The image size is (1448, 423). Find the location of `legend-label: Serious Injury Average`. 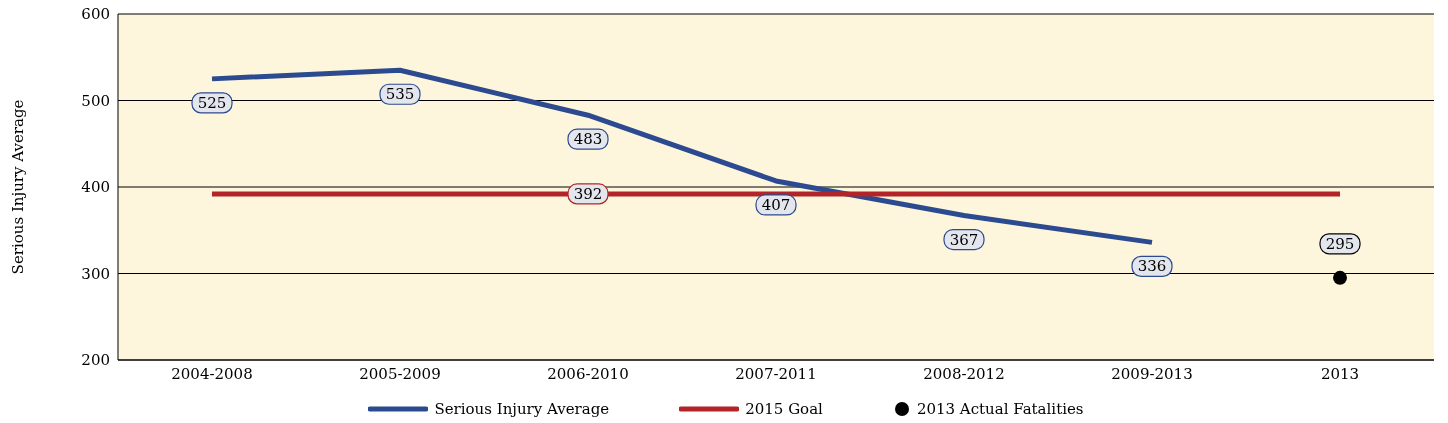

legend-label: Serious Injury Average is located at coordinates (522, 409).